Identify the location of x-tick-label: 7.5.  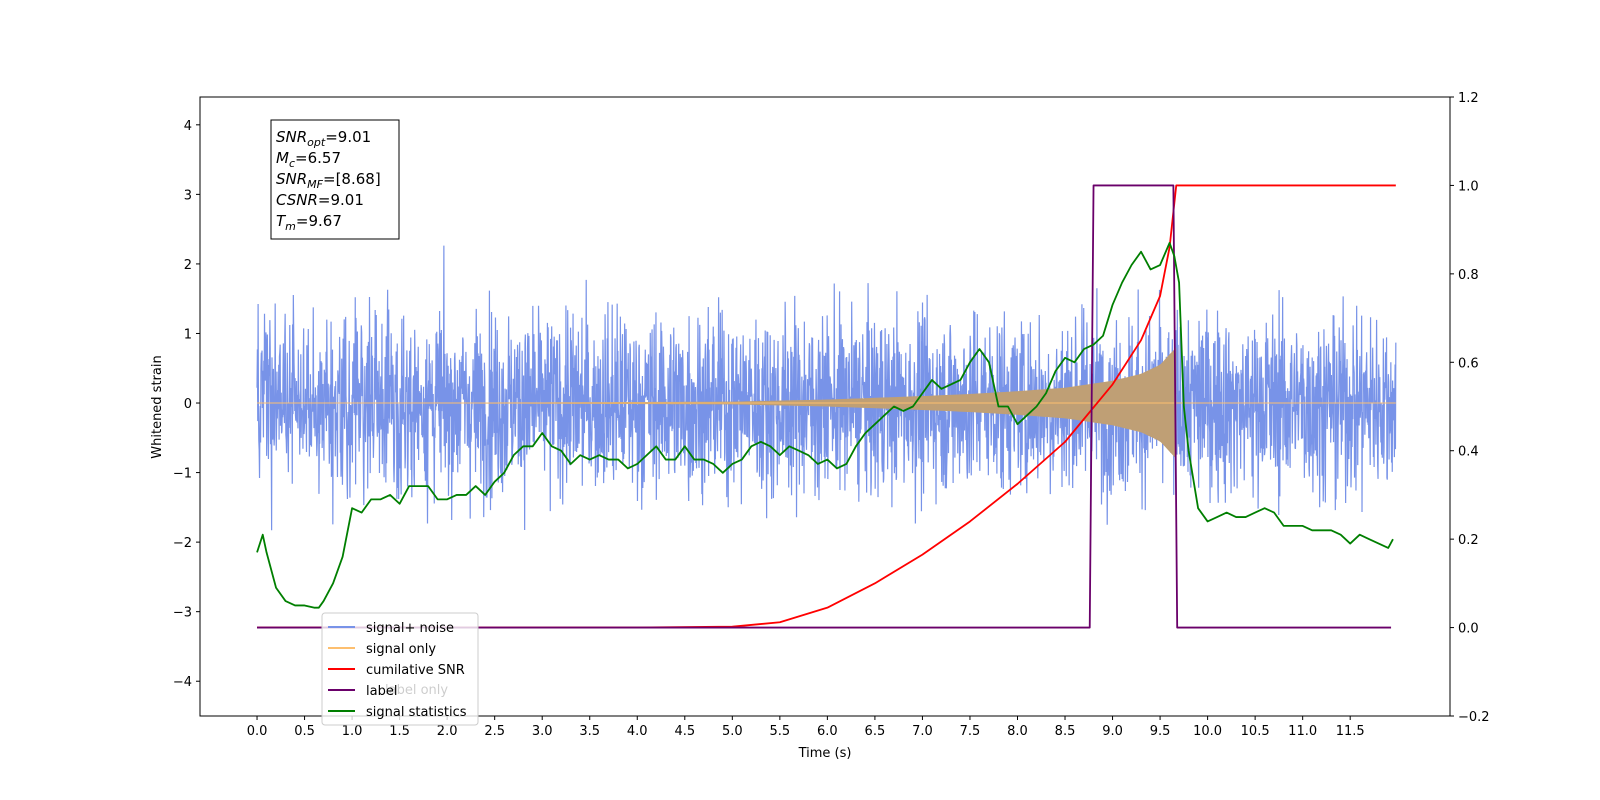
(970, 731).